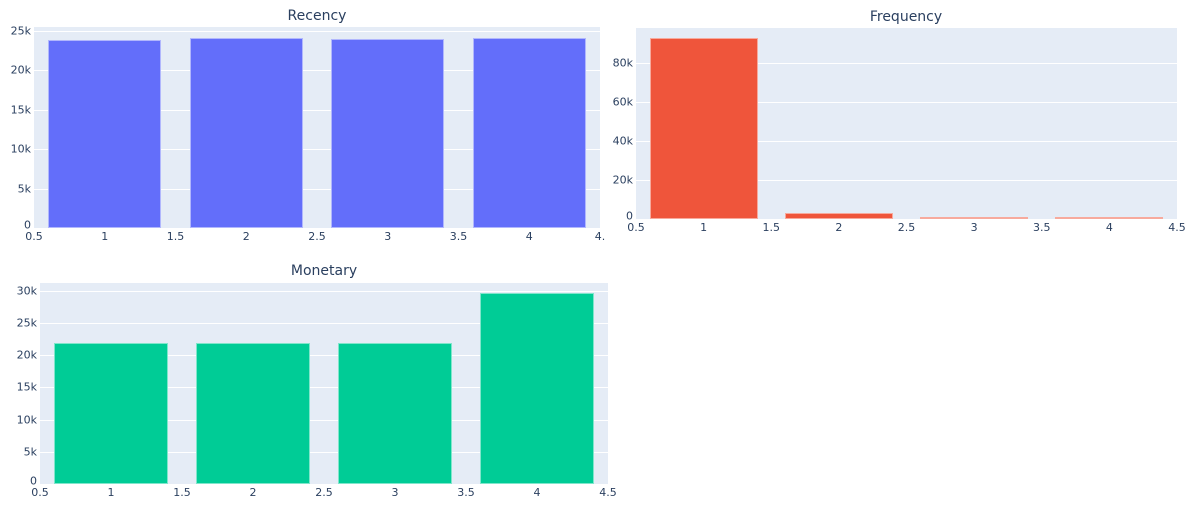 This screenshot has height=514, width=1191. Describe the element at coordinates (1177, 227) in the screenshot. I see `frequency-x-tick-label: 4.5` at that location.